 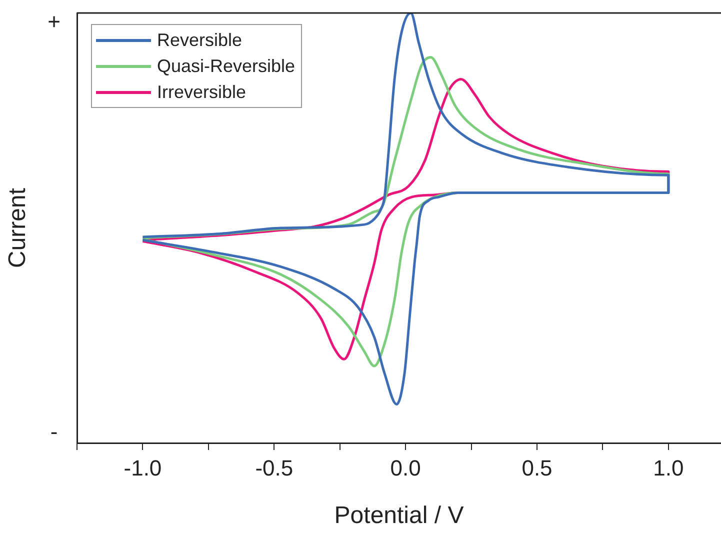 What do you see at coordinates (226, 66) in the screenshot?
I see `legend-label: Quasi-Reversible` at bounding box center [226, 66].